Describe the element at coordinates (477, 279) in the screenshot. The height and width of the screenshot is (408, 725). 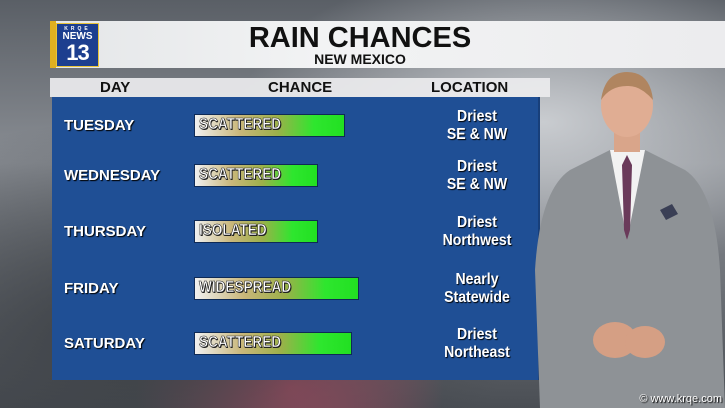
I see `location-line-1: Nearly` at that location.